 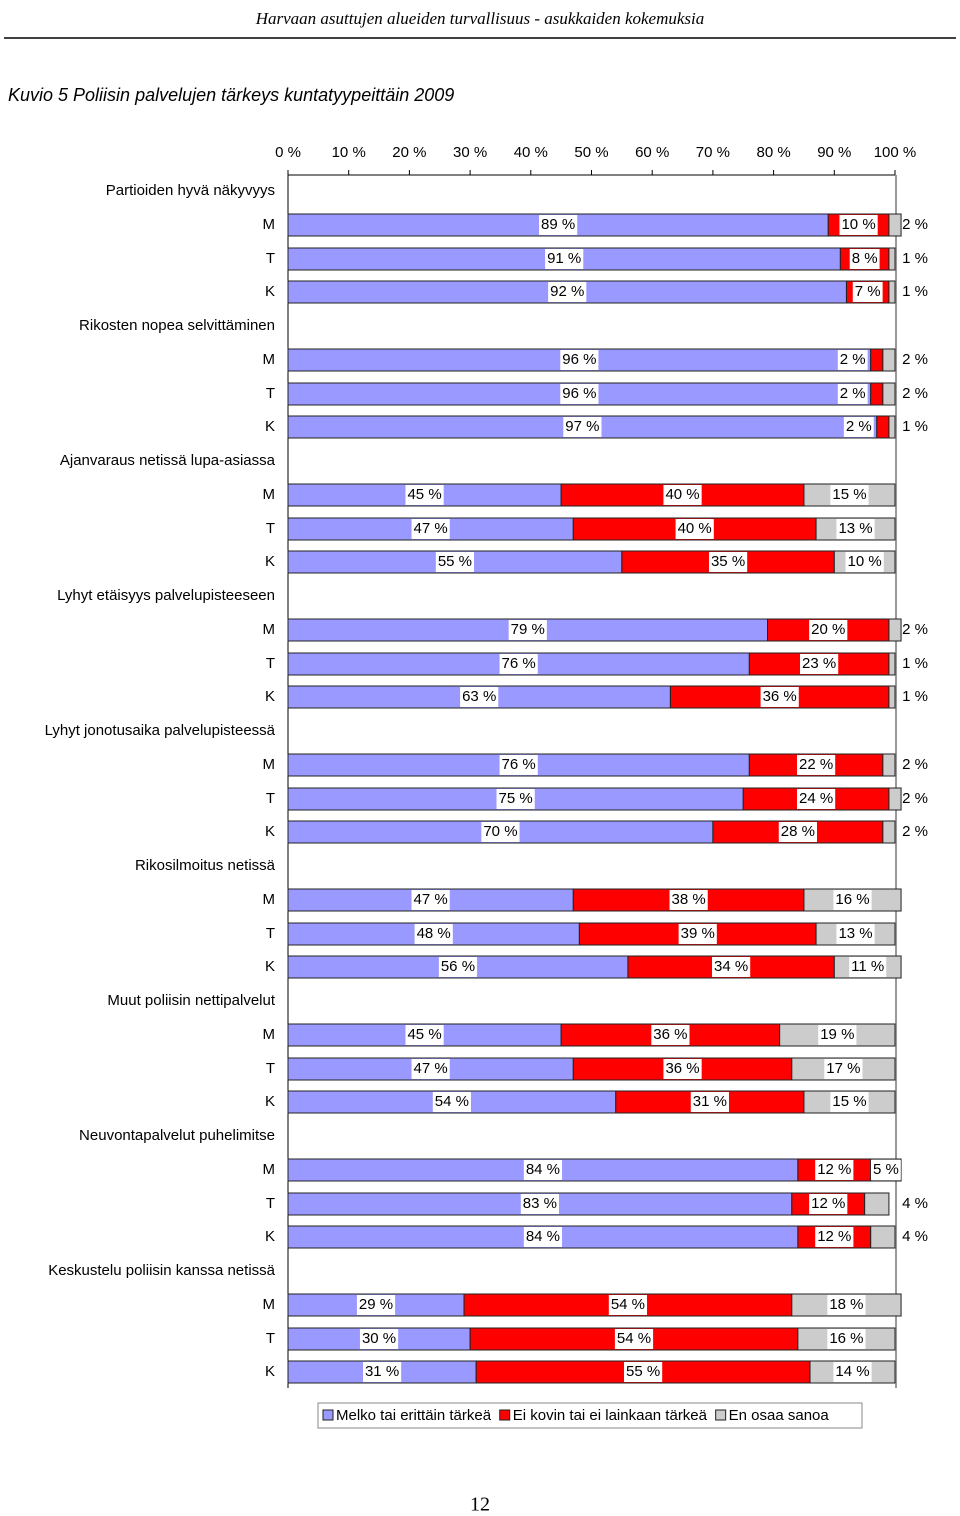 I want to click on value-label: 18 %, so click(x=846, y=1304).